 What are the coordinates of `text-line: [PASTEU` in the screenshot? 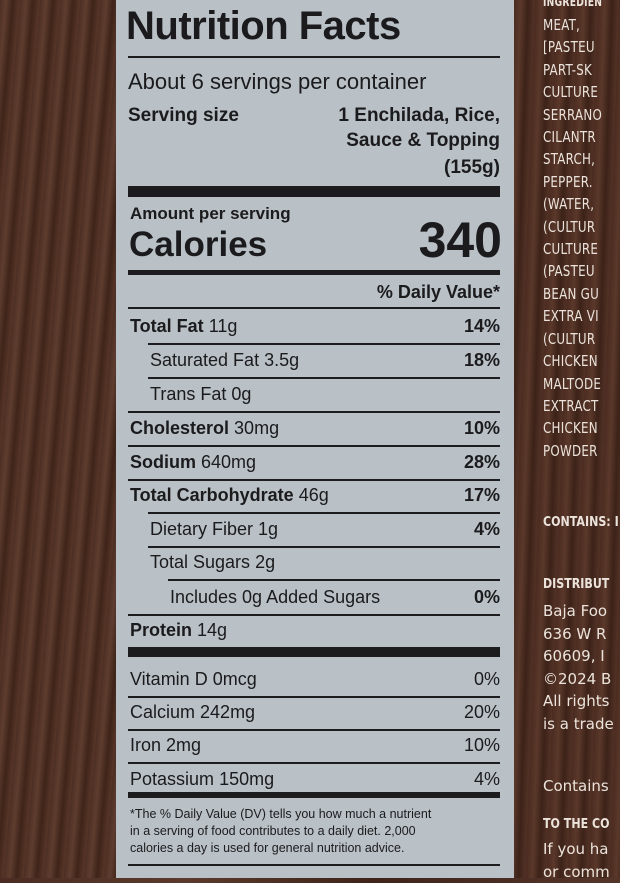 It's located at (572, 47).